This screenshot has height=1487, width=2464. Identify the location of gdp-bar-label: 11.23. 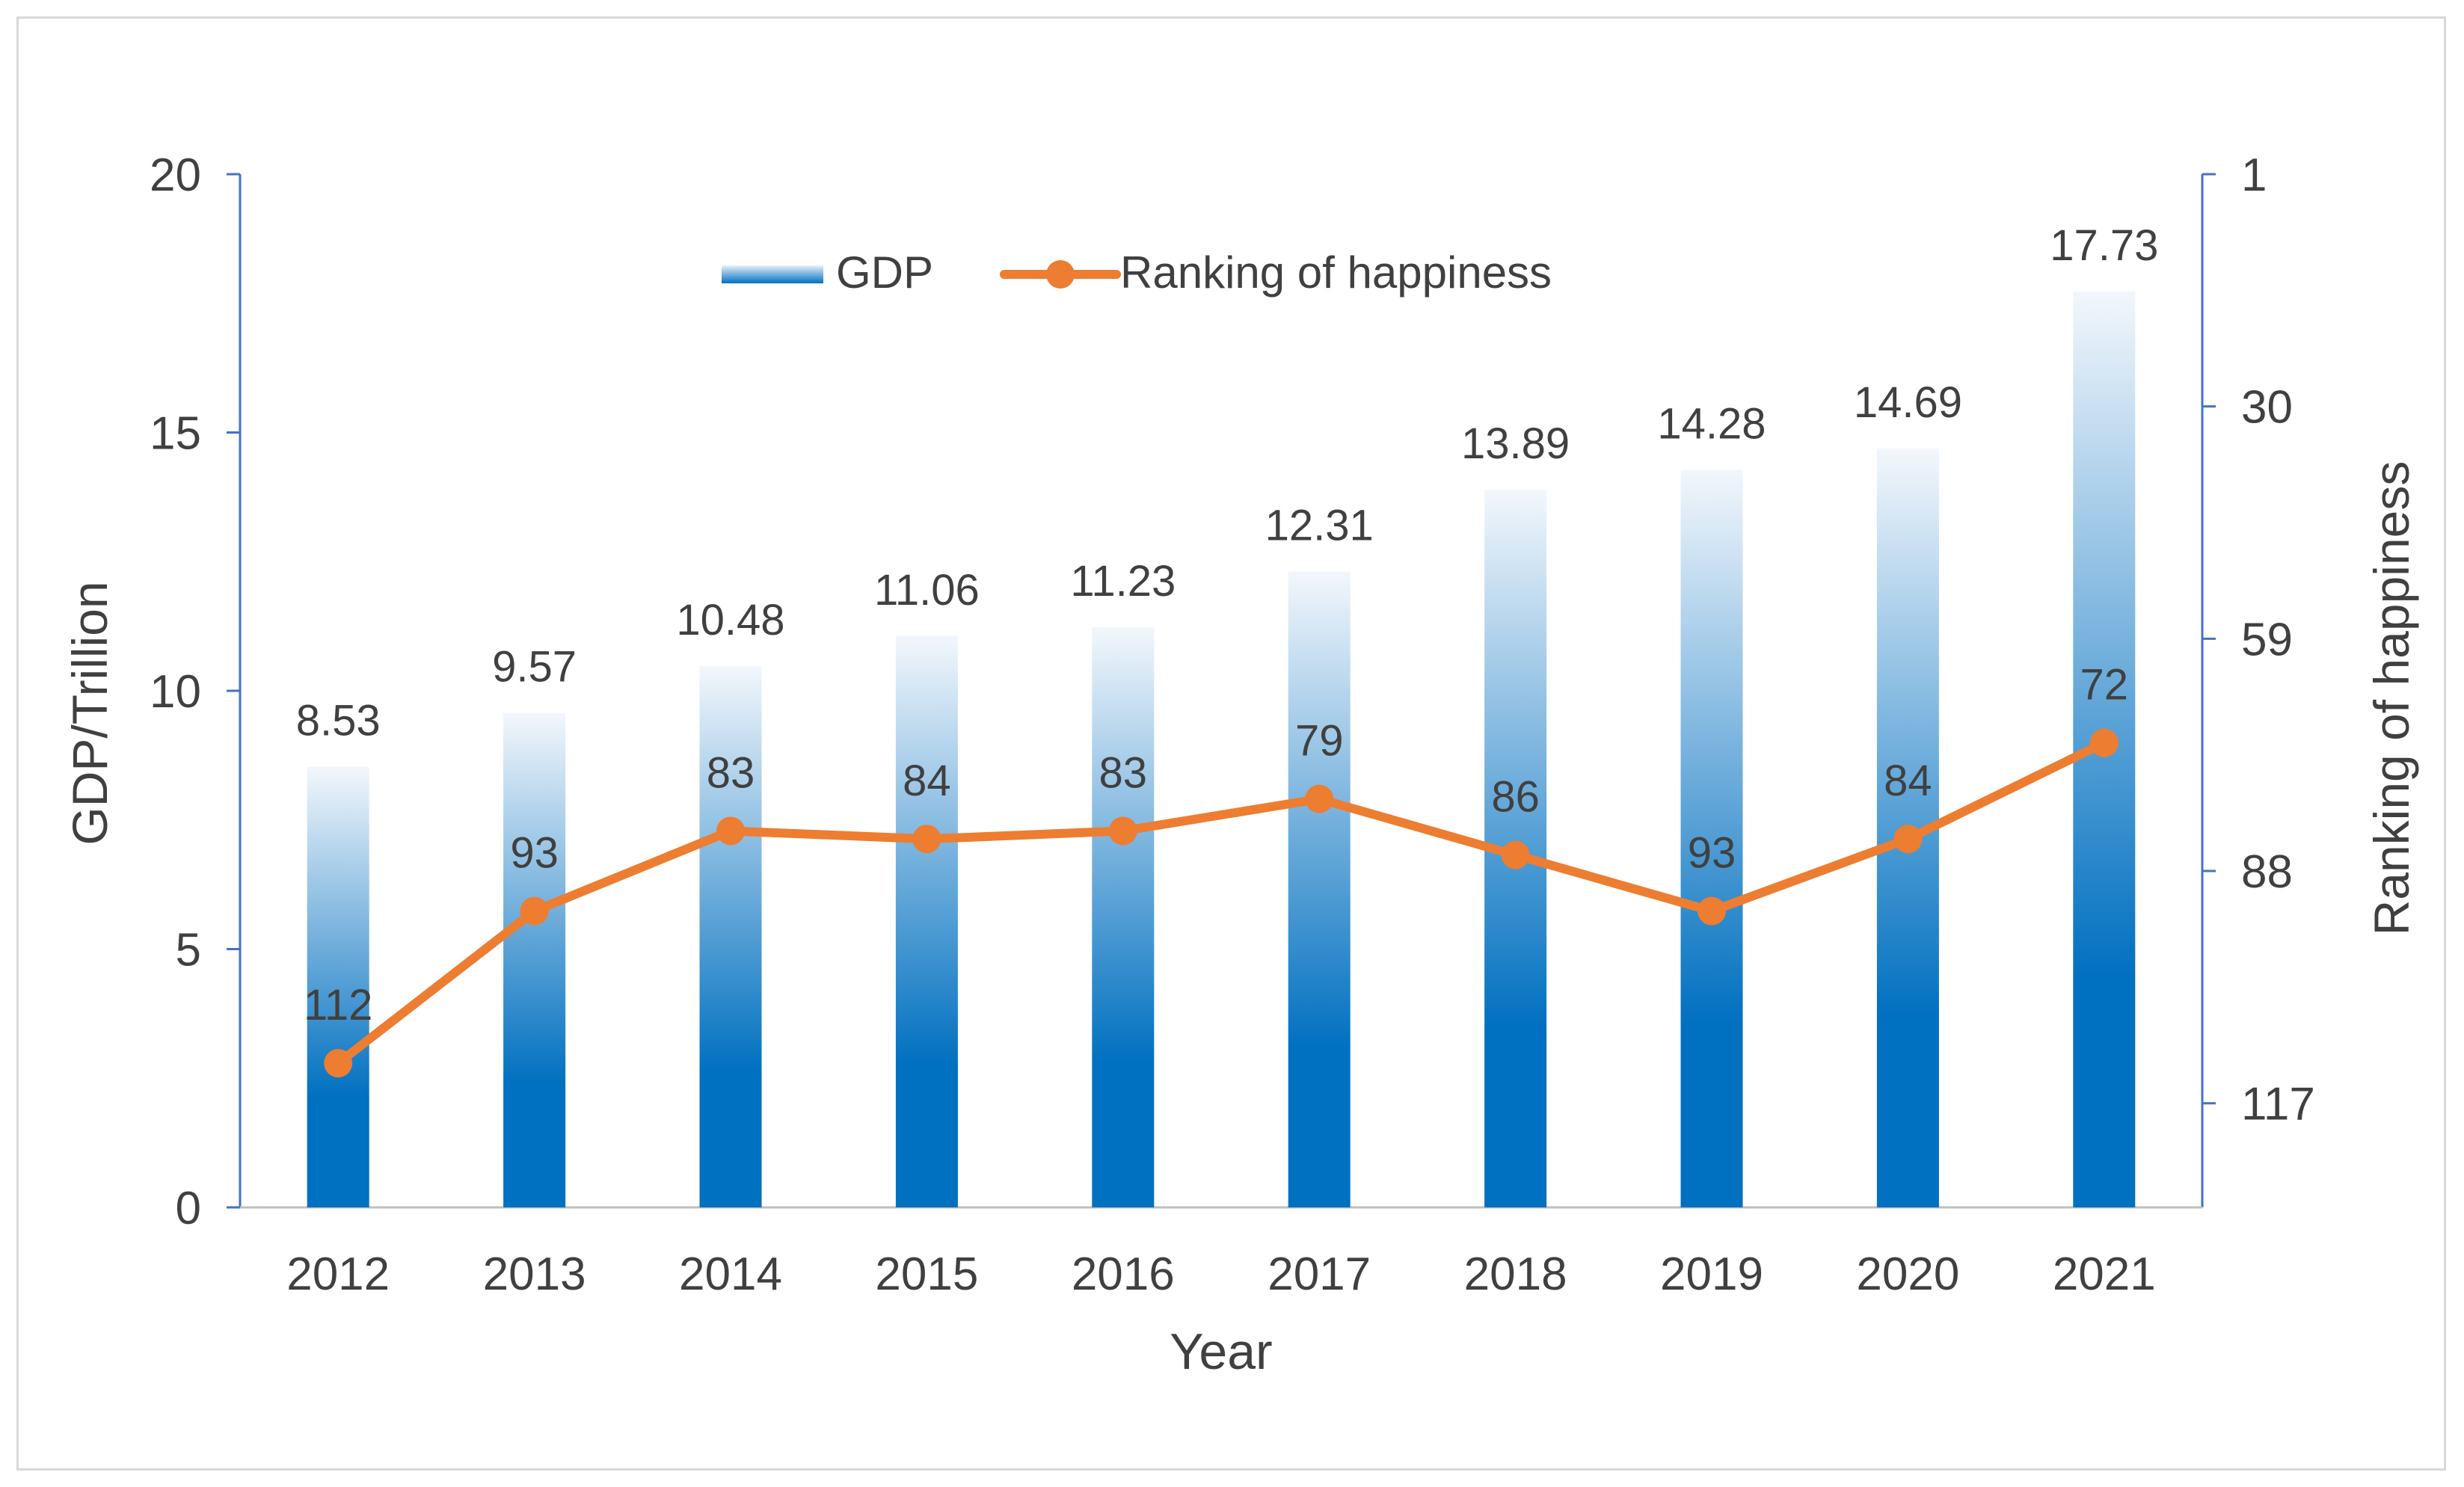
(1123, 582).